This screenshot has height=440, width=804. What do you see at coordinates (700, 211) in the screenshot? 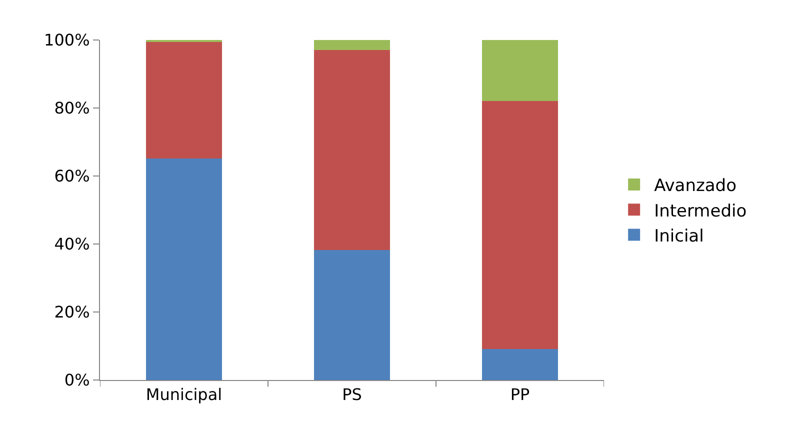
I see `legend-label: Intermedio` at bounding box center [700, 211].